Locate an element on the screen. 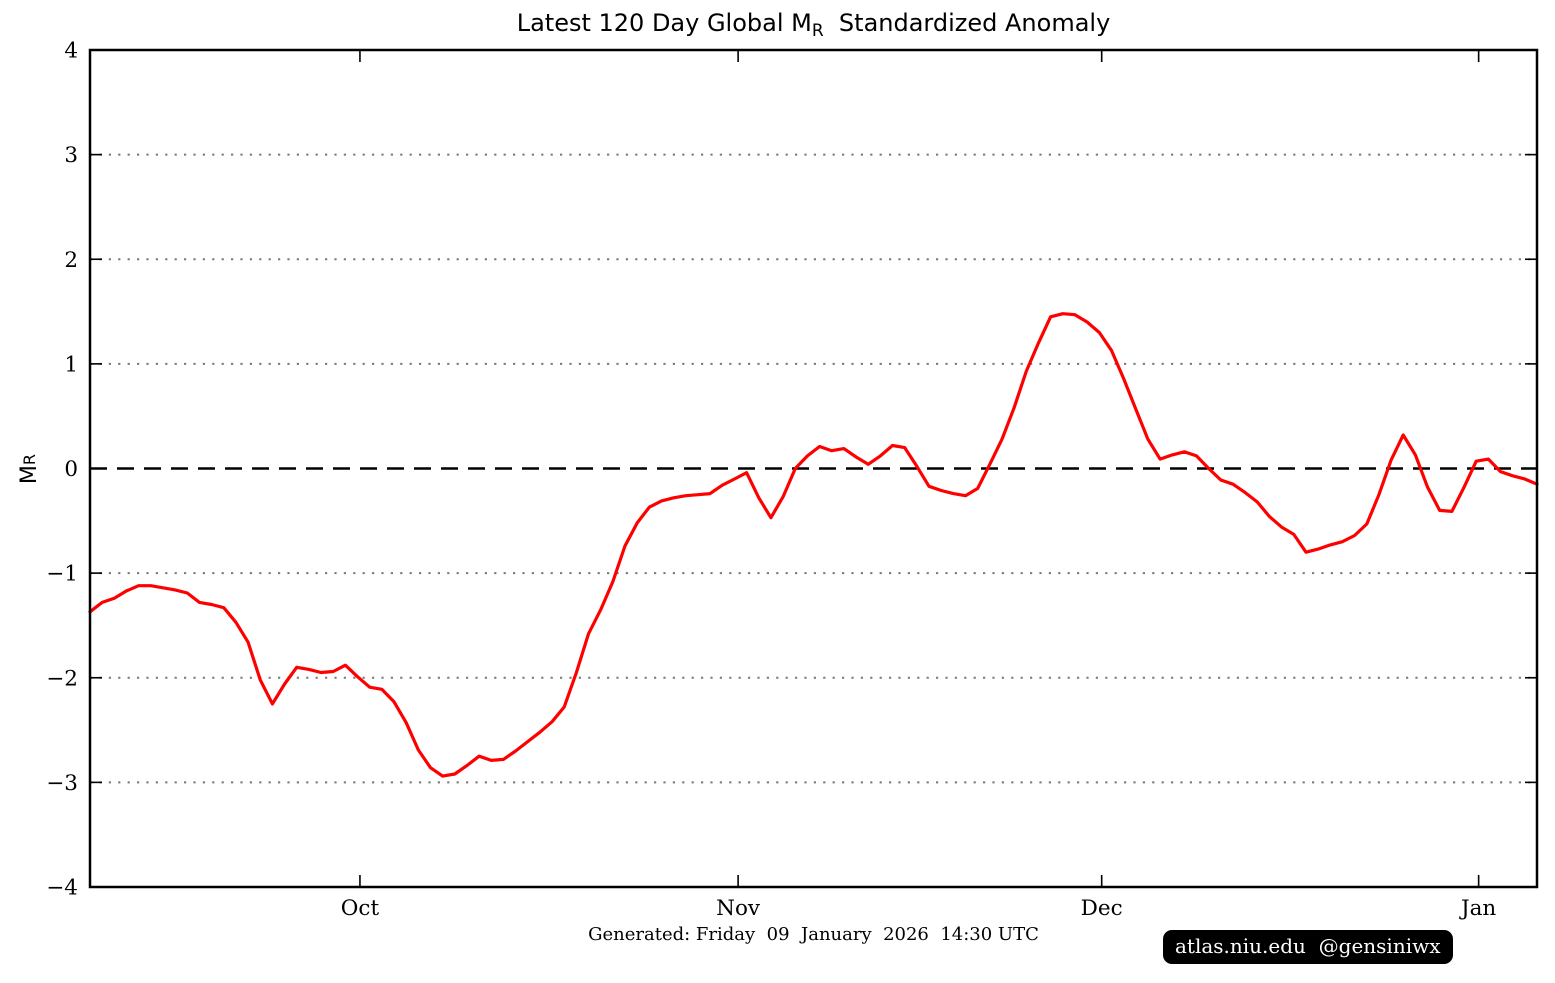 This screenshot has height=983, width=1555. x-tick-label: Oct is located at coordinates (360, 908).